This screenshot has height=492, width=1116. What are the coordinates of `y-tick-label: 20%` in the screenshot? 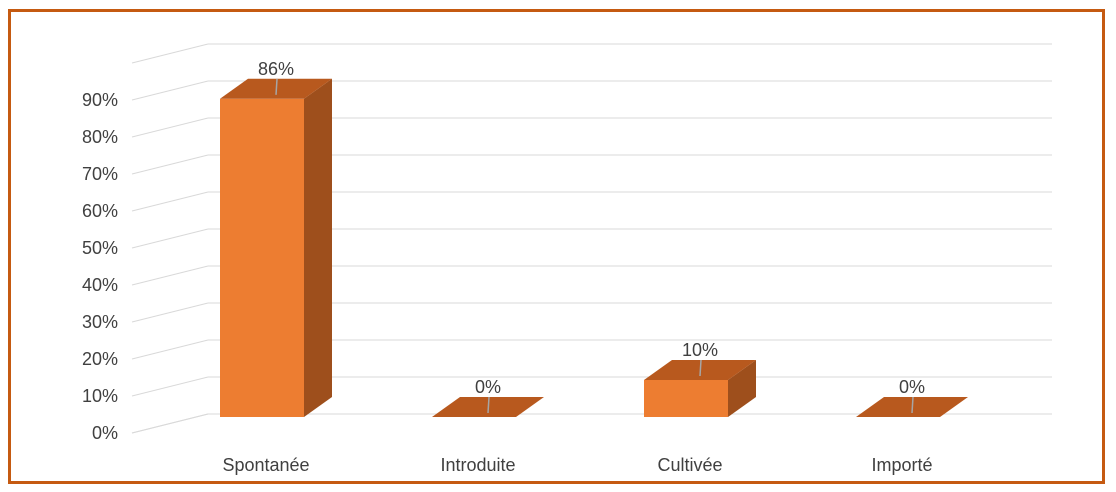 It's located at (100, 359).